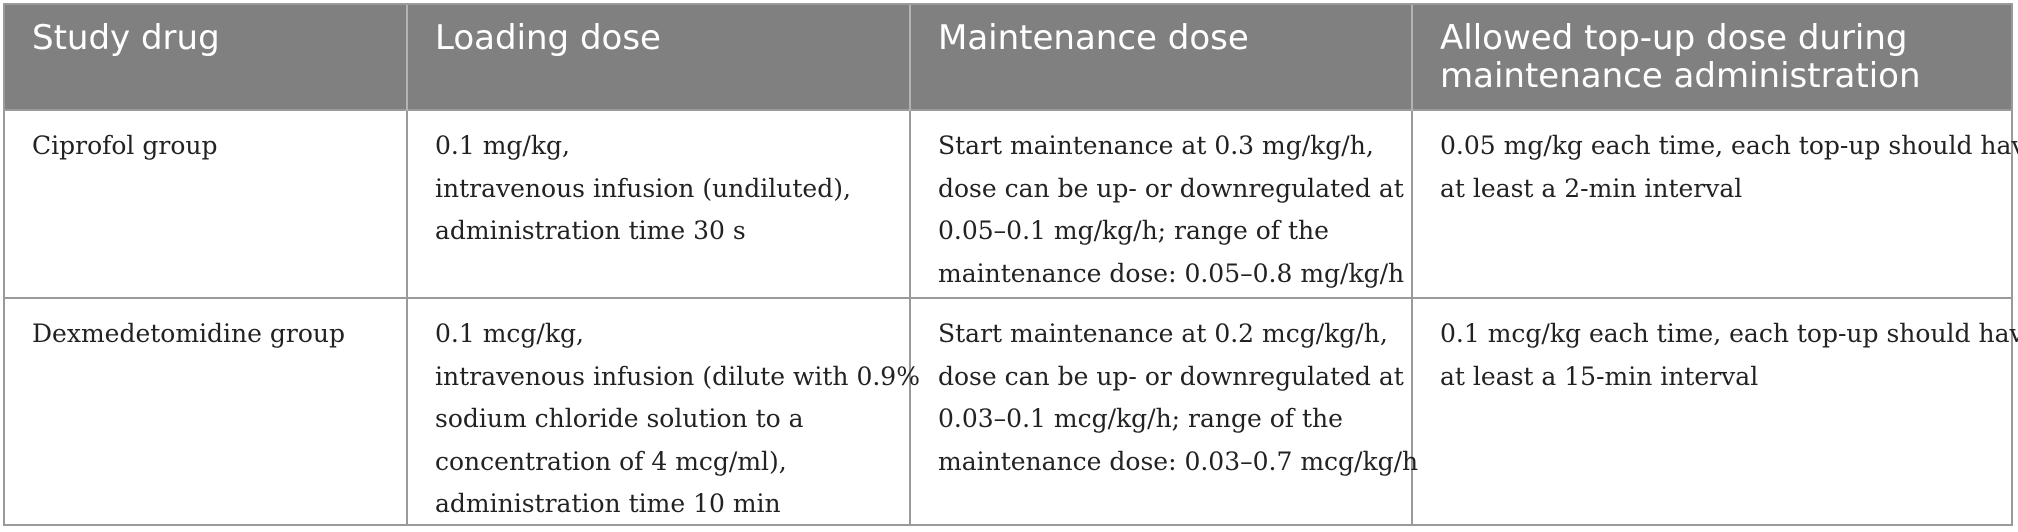 The height and width of the screenshot is (532, 2018). What do you see at coordinates (590, 230) in the screenshot?
I see `cell-line: administration time 30 s` at bounding box center [590, 230].